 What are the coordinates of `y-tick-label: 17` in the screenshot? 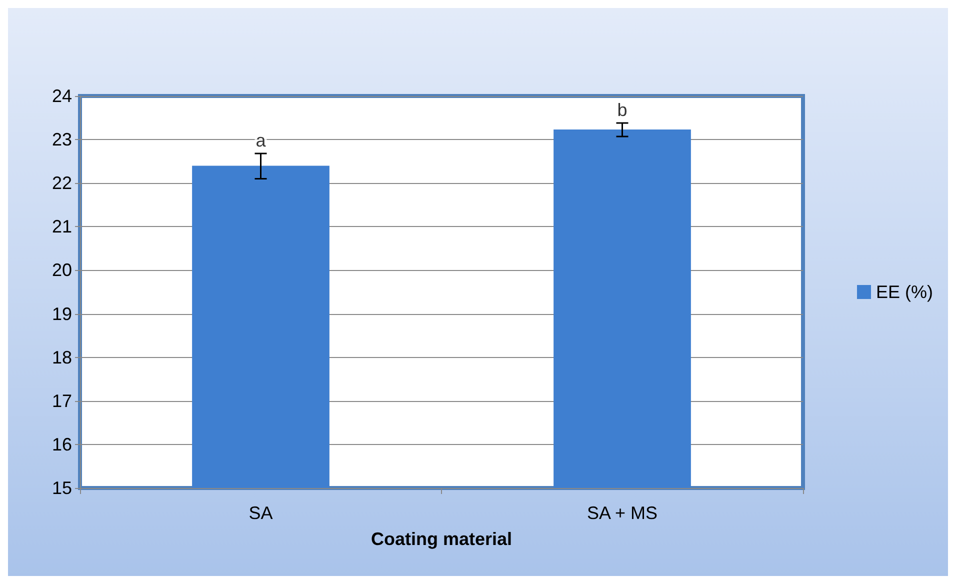 It's located at (62, 400).